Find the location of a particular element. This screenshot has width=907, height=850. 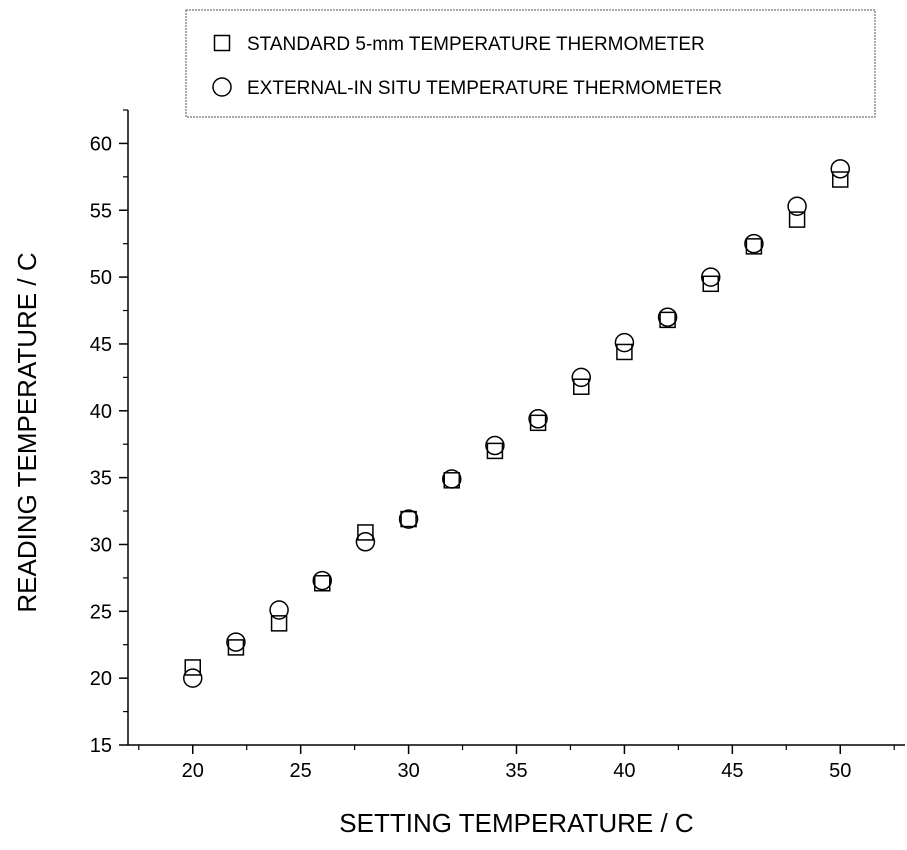

y-tick-label: 60 is located at coordinates (101, 144).